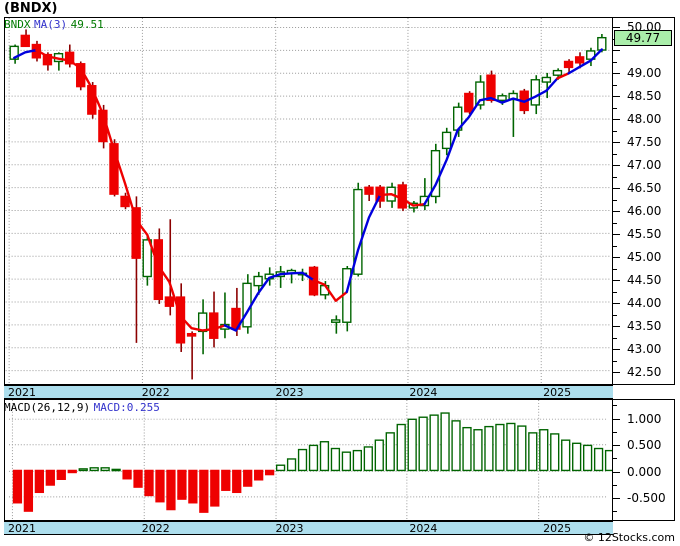  Describe the element at coordinates (644, 471) in the screenshot. I see `macd-y-tick-label: 0.000` at that location.